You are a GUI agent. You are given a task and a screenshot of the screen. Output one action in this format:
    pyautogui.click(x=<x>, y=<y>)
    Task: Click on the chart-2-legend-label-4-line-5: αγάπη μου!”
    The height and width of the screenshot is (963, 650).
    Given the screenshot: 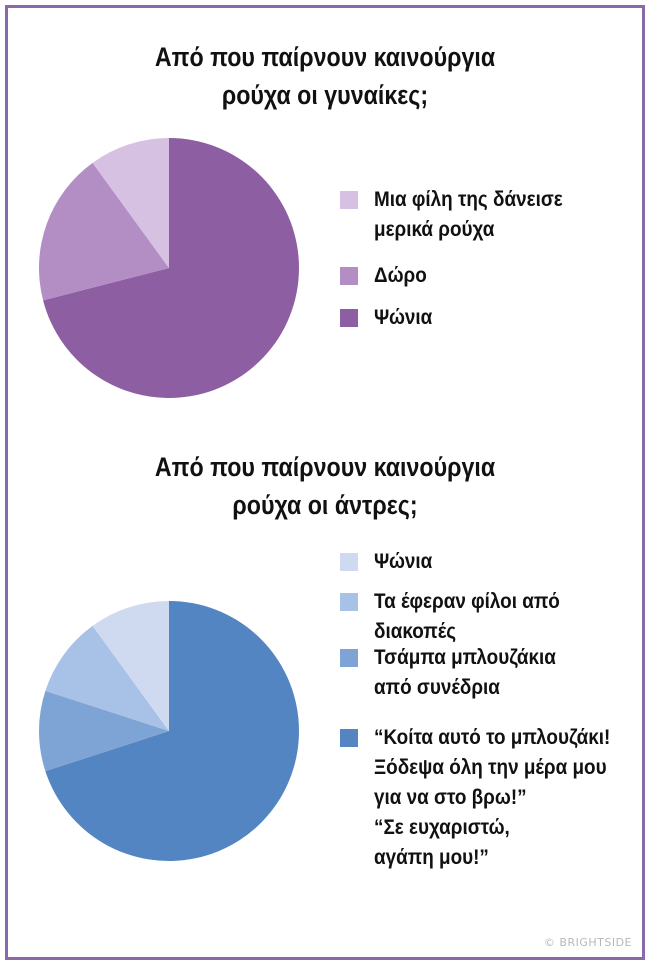 What is the action you would take?
    pyautogui.click(x=431, y=857)
    